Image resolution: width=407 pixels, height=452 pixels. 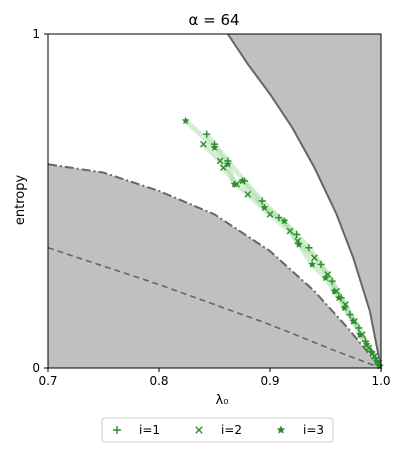 What do you see at coordinates (36, 368) in the screenshot?
I see `y-tick-label: 0` at bounding box center [36, 368].